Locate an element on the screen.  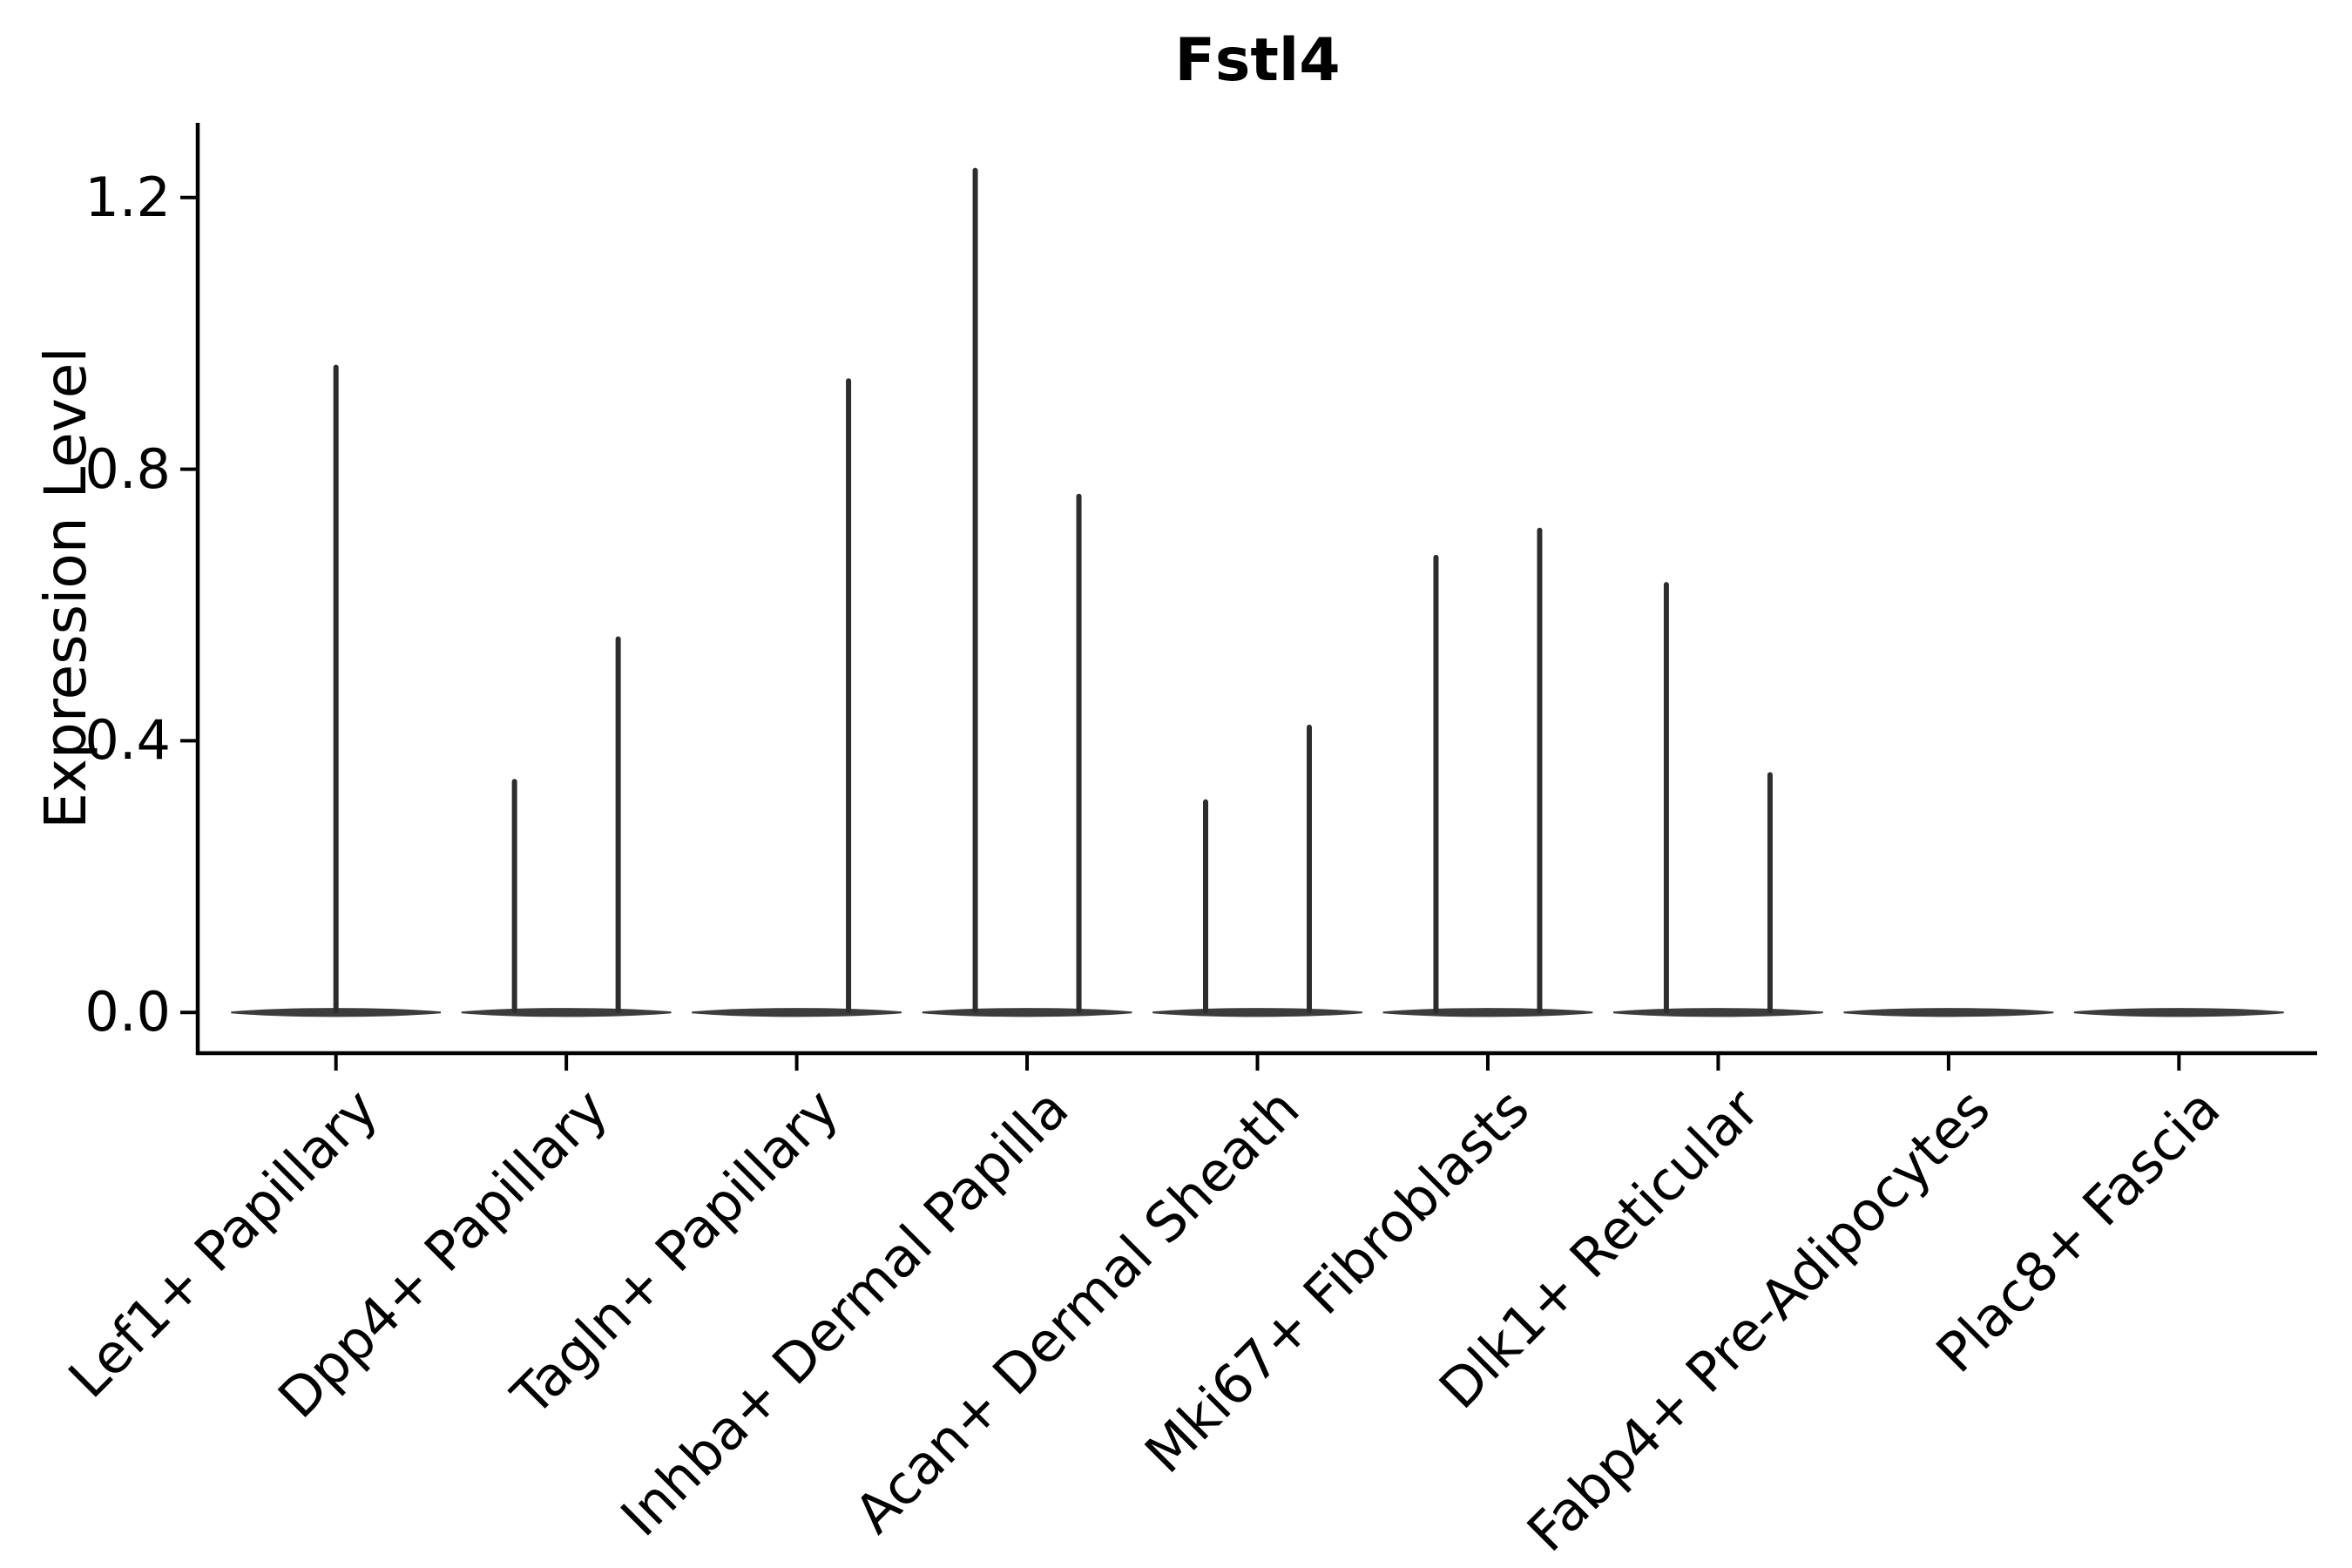
y-tick-label: 0.0 is located at coordinates (127, 1012).